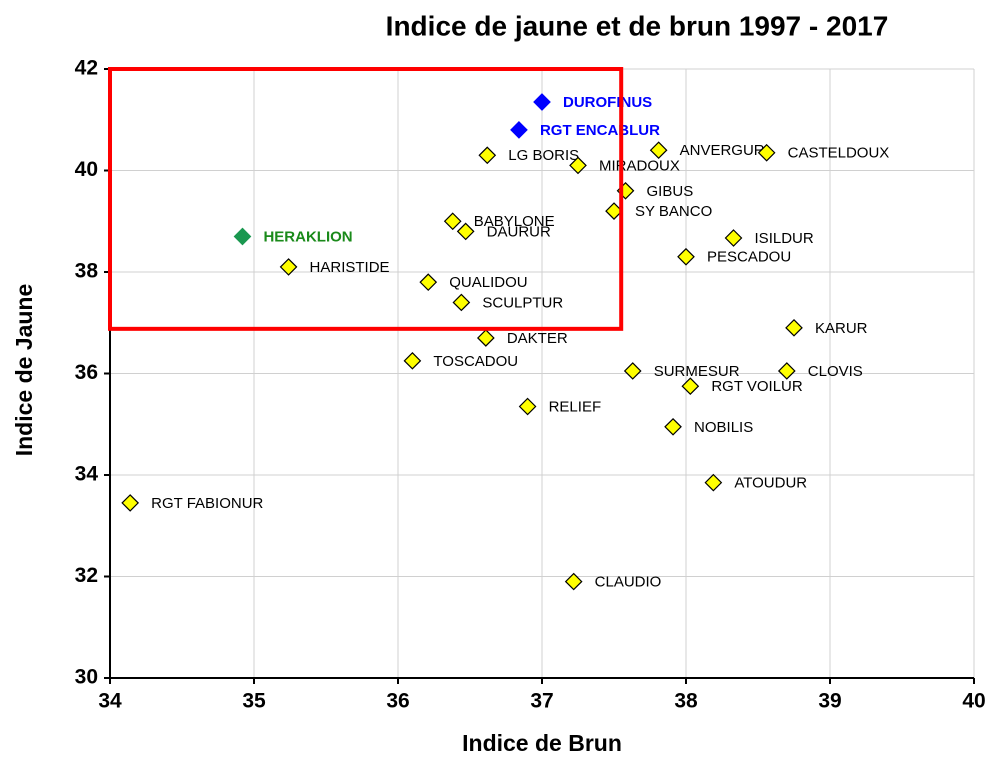  What do you see at coordinates (307, 236) in the screenshot?
I see `point-label: HERAKLION` at bounding box center [307, 236].